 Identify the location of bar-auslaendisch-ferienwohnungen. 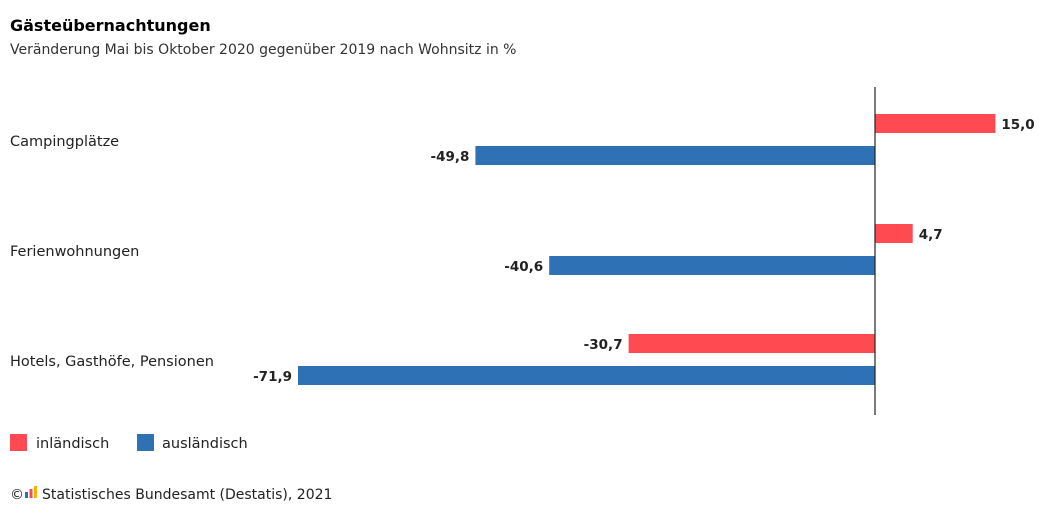
(712, 265).